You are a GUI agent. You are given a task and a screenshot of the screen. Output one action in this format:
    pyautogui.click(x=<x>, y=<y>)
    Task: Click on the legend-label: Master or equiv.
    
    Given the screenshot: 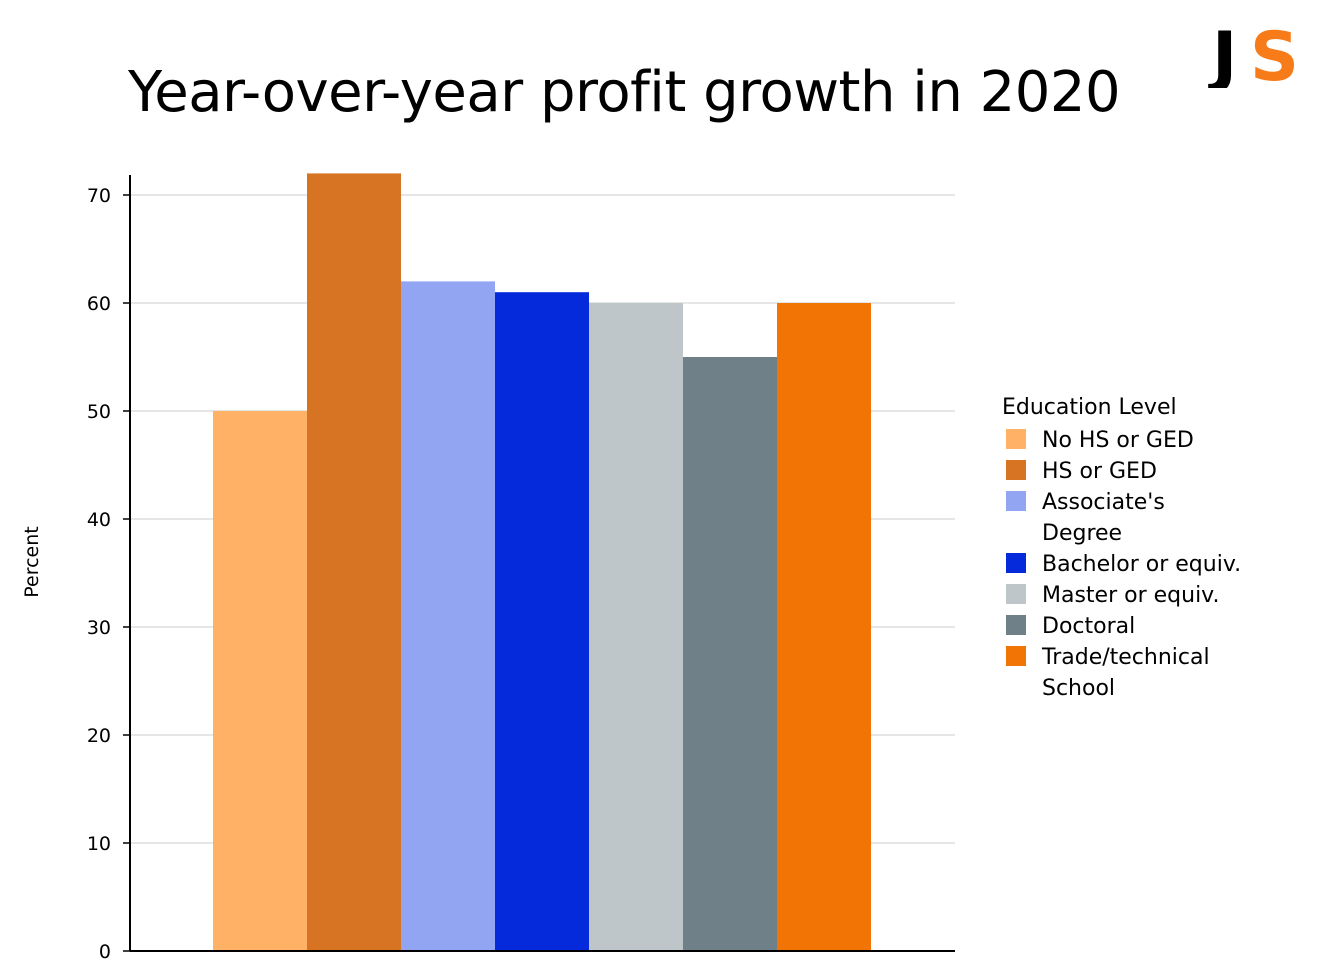 What is the action you would take?
    pyautogui.click(x=1131, y=595)
    